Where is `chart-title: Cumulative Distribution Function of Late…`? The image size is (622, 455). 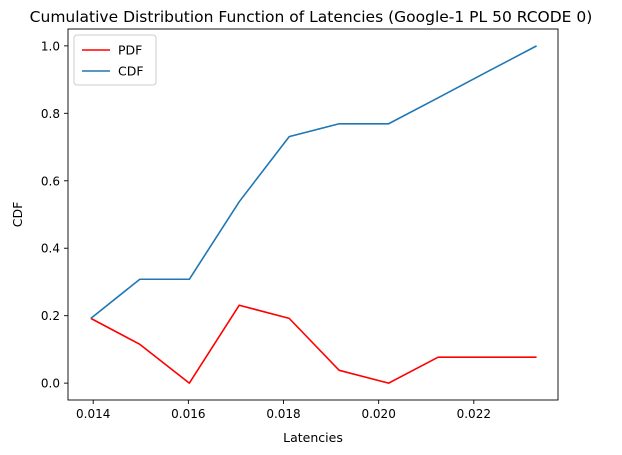 chart-title: Cumulative Distribution Function of Late… is located at coordinates (311, 17).